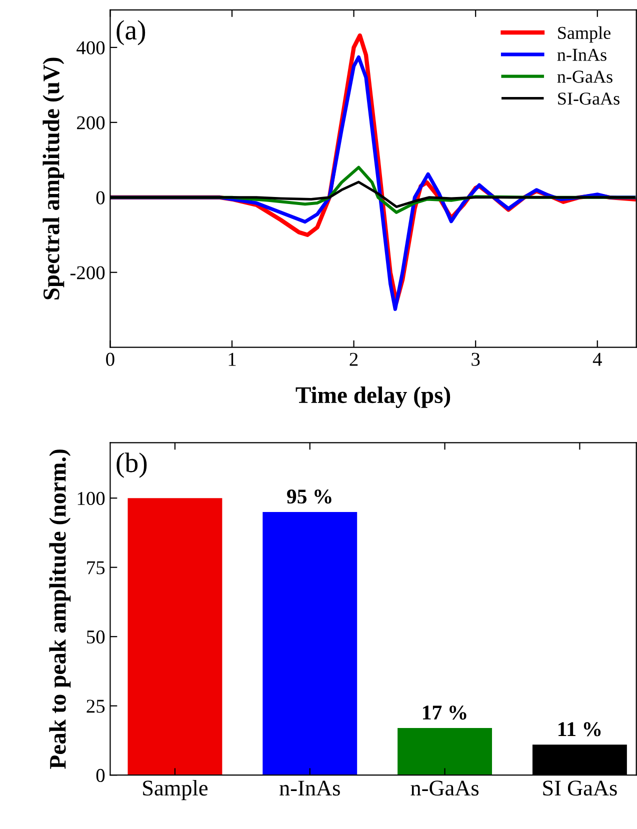  I want to click on y-tick-label: 75, so click(96, 567).